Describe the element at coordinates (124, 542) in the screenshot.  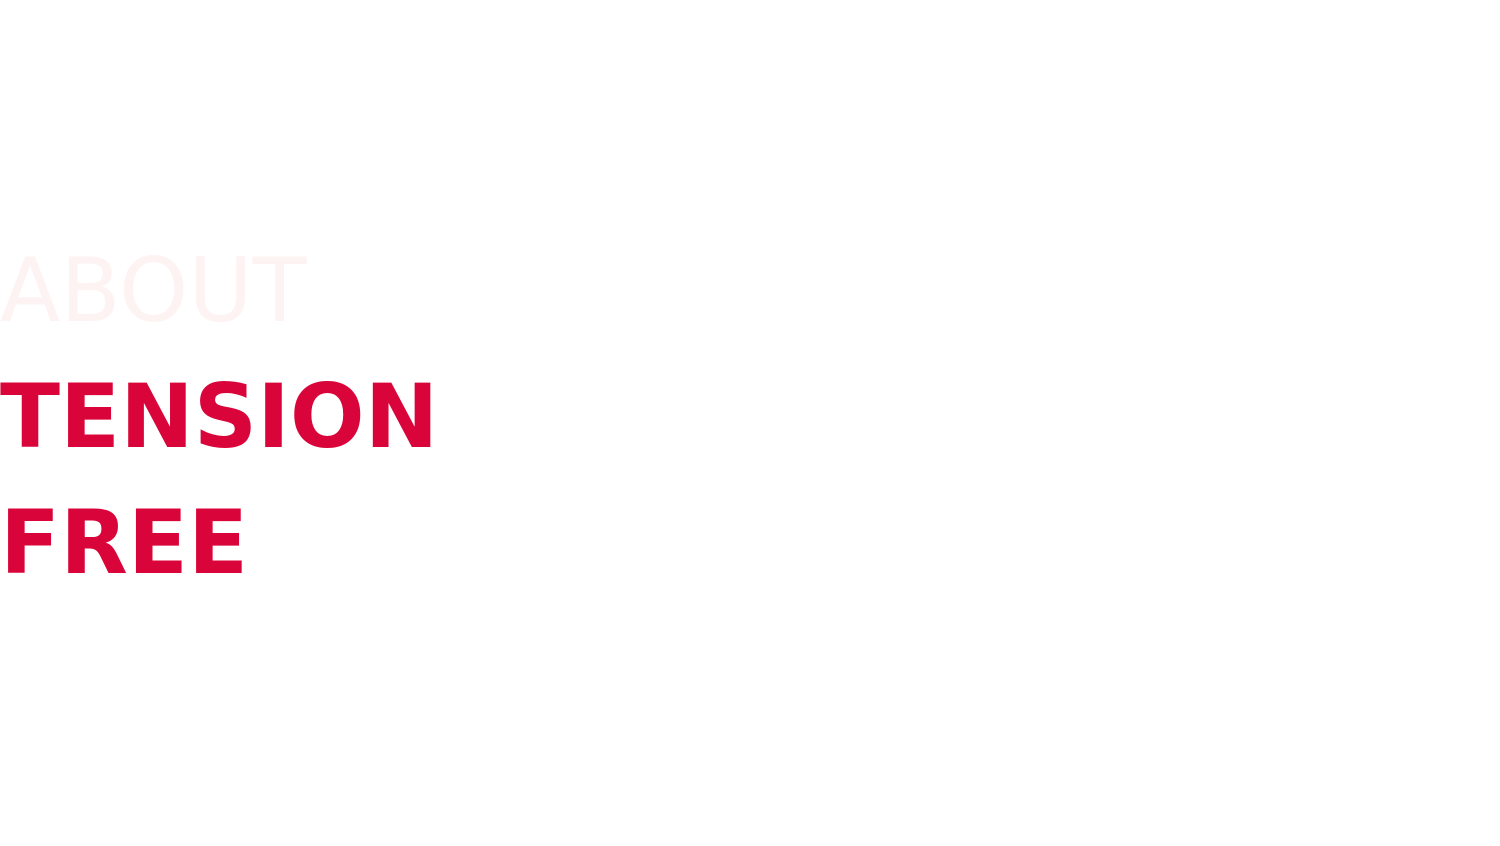
I see `heading-line-free: FREE` at that location.